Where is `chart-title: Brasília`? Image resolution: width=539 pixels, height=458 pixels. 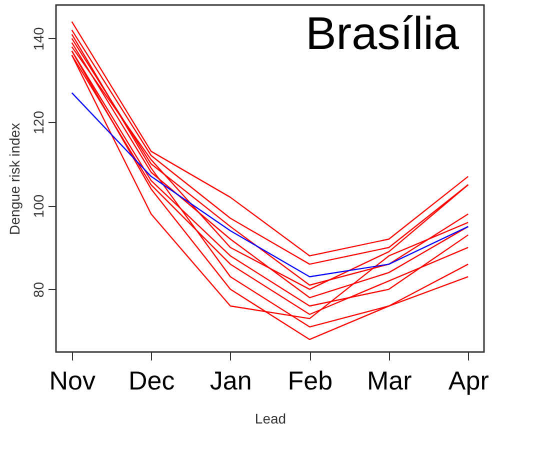
chart-title: Brasília is located at coordinates (383, 33).